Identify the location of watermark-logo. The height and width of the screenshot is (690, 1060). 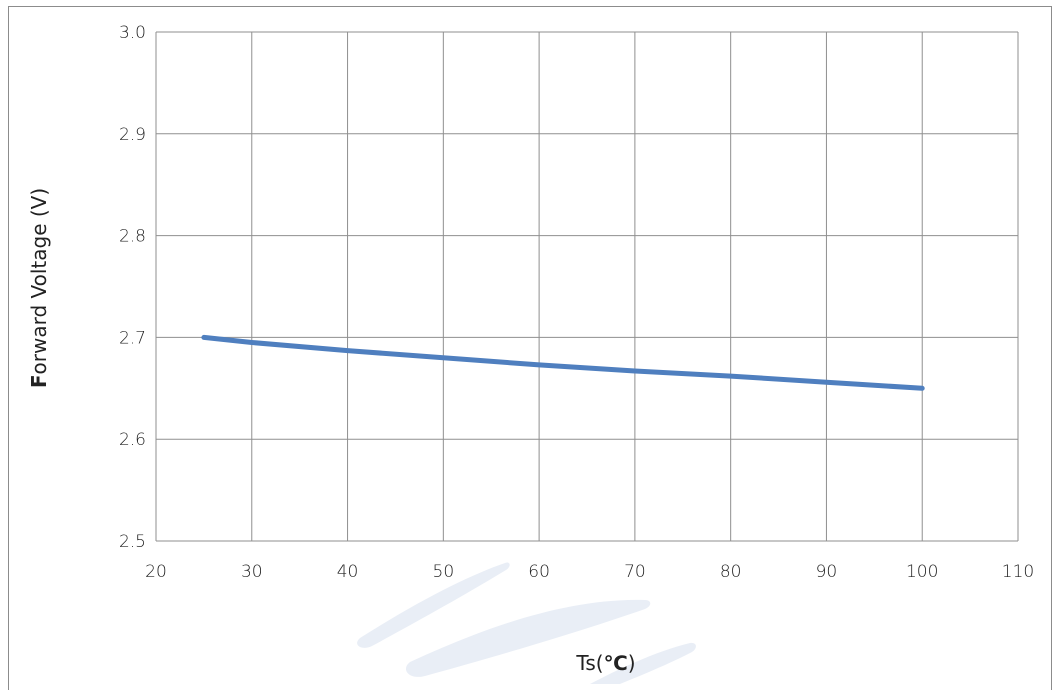
(526, 623).